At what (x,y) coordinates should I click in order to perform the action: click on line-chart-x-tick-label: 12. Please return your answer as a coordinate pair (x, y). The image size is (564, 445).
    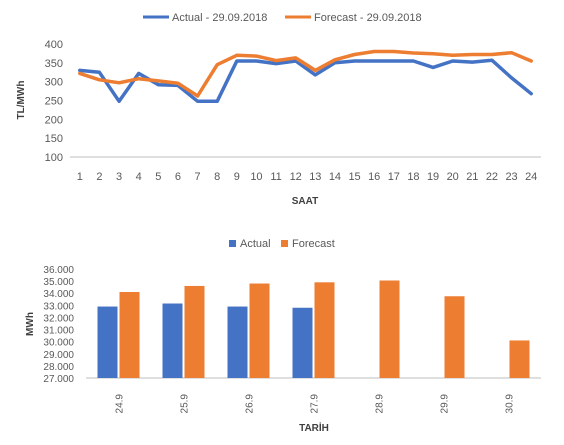
    Looking at the image, I should click on (296, 177).